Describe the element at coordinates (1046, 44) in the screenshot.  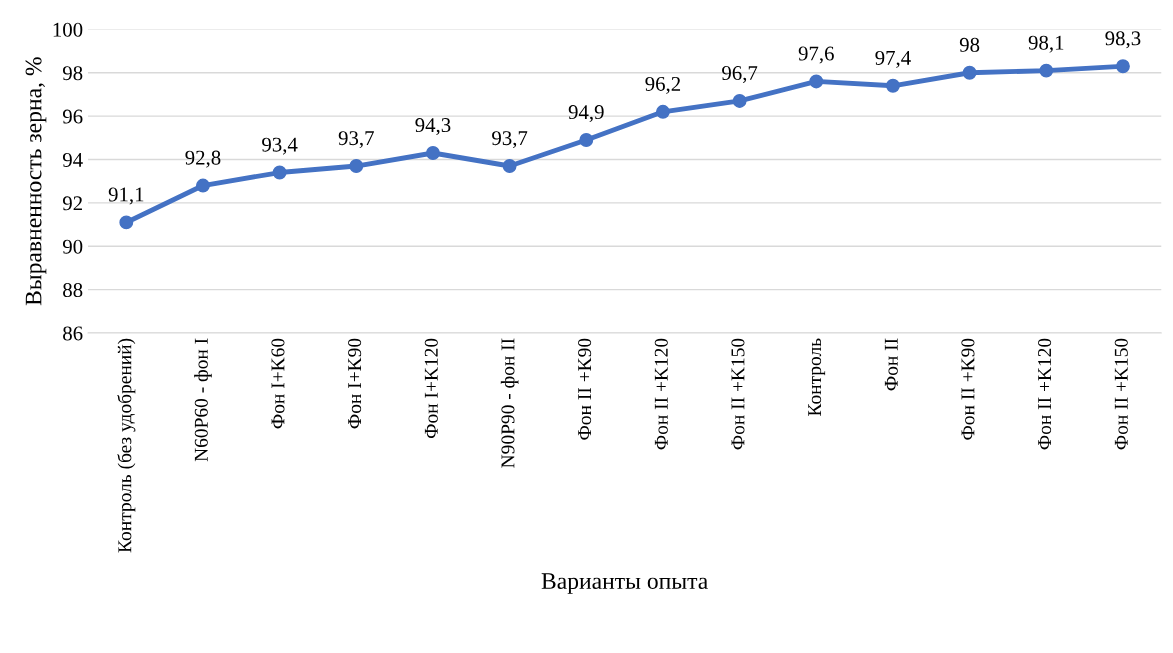
I see `data-label: 98,1` at that location.